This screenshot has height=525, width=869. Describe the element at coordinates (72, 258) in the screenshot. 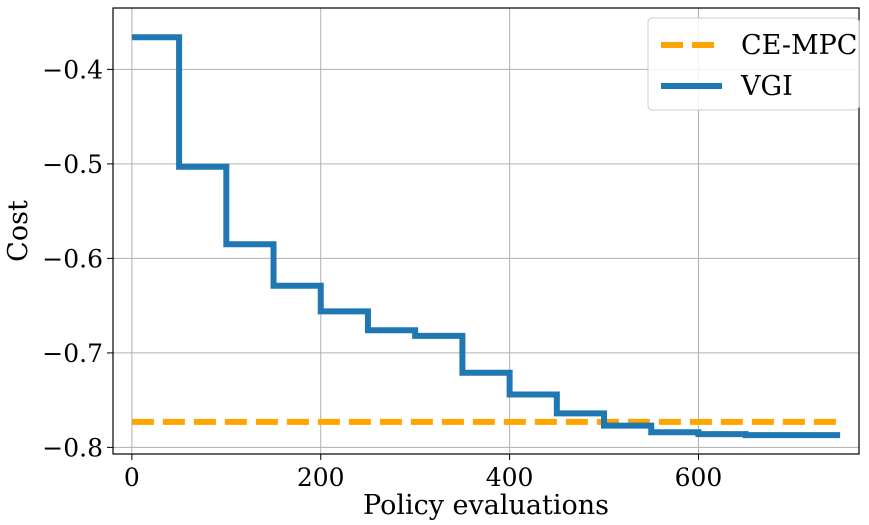

I see `y-tick-label: −0.6` at that location.